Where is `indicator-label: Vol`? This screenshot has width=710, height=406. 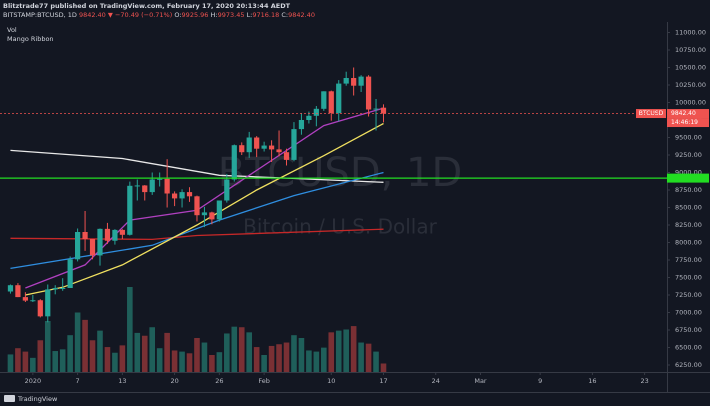 indicator-label: Vol is located at coordinates (12, 30).